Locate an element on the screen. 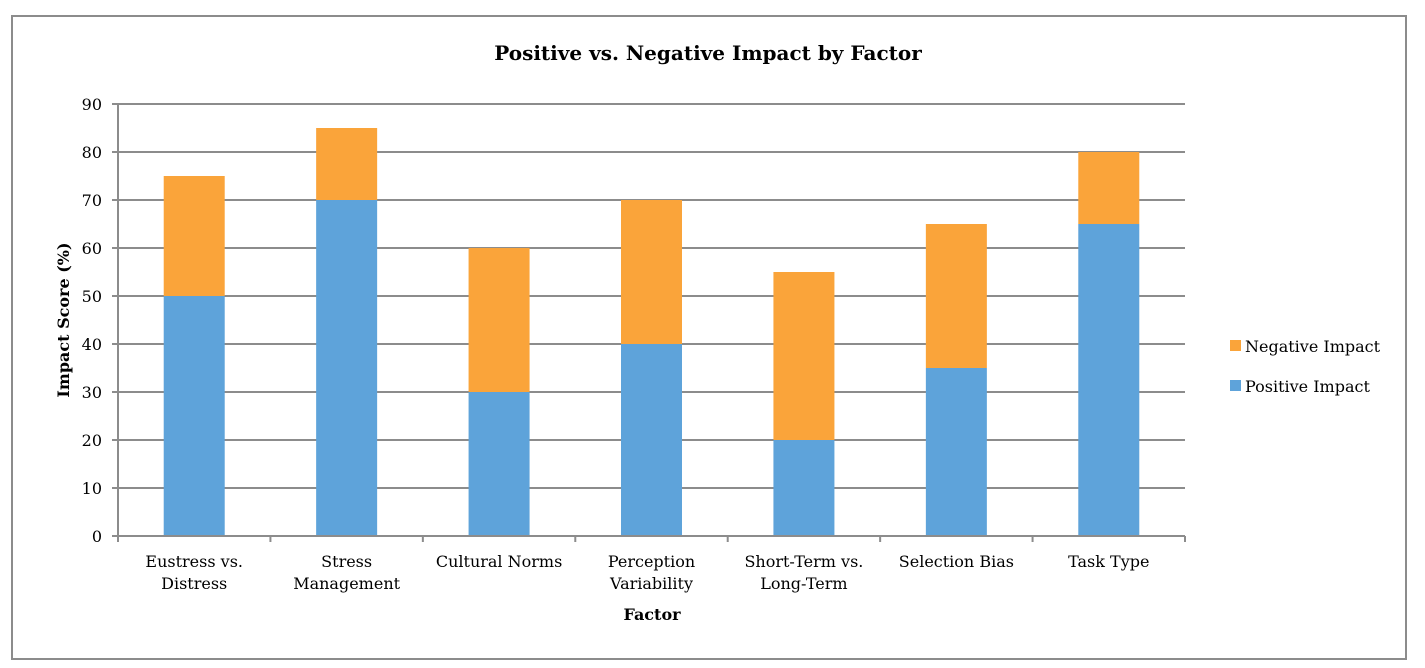 The height and width of the screenshot is (668, 1425). y-tick-label: 90 is located at coordinates (92, 104).